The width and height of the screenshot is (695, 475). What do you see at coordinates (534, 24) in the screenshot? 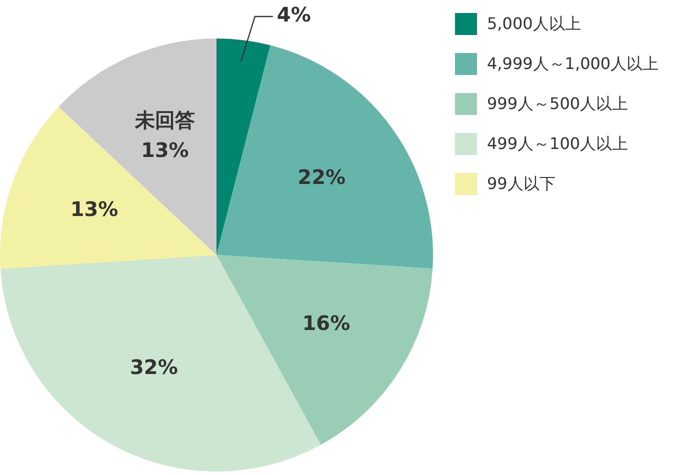
I see `legend-label: 5,000人以上` at bounding box center [534, 24].